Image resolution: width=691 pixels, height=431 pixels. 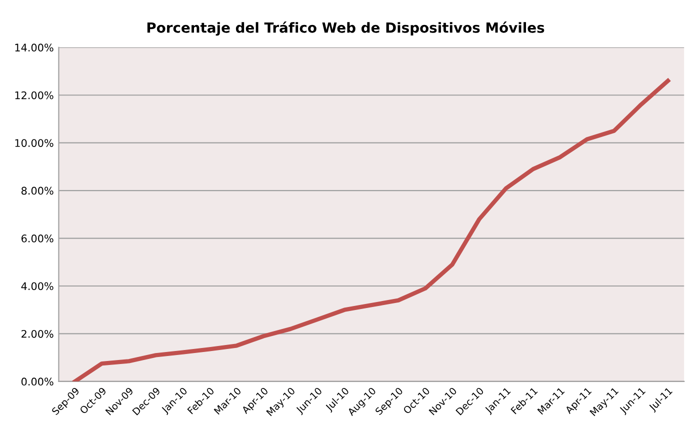 I want to click on y-tick-label: 12.00%, so click(x=34, y=95).